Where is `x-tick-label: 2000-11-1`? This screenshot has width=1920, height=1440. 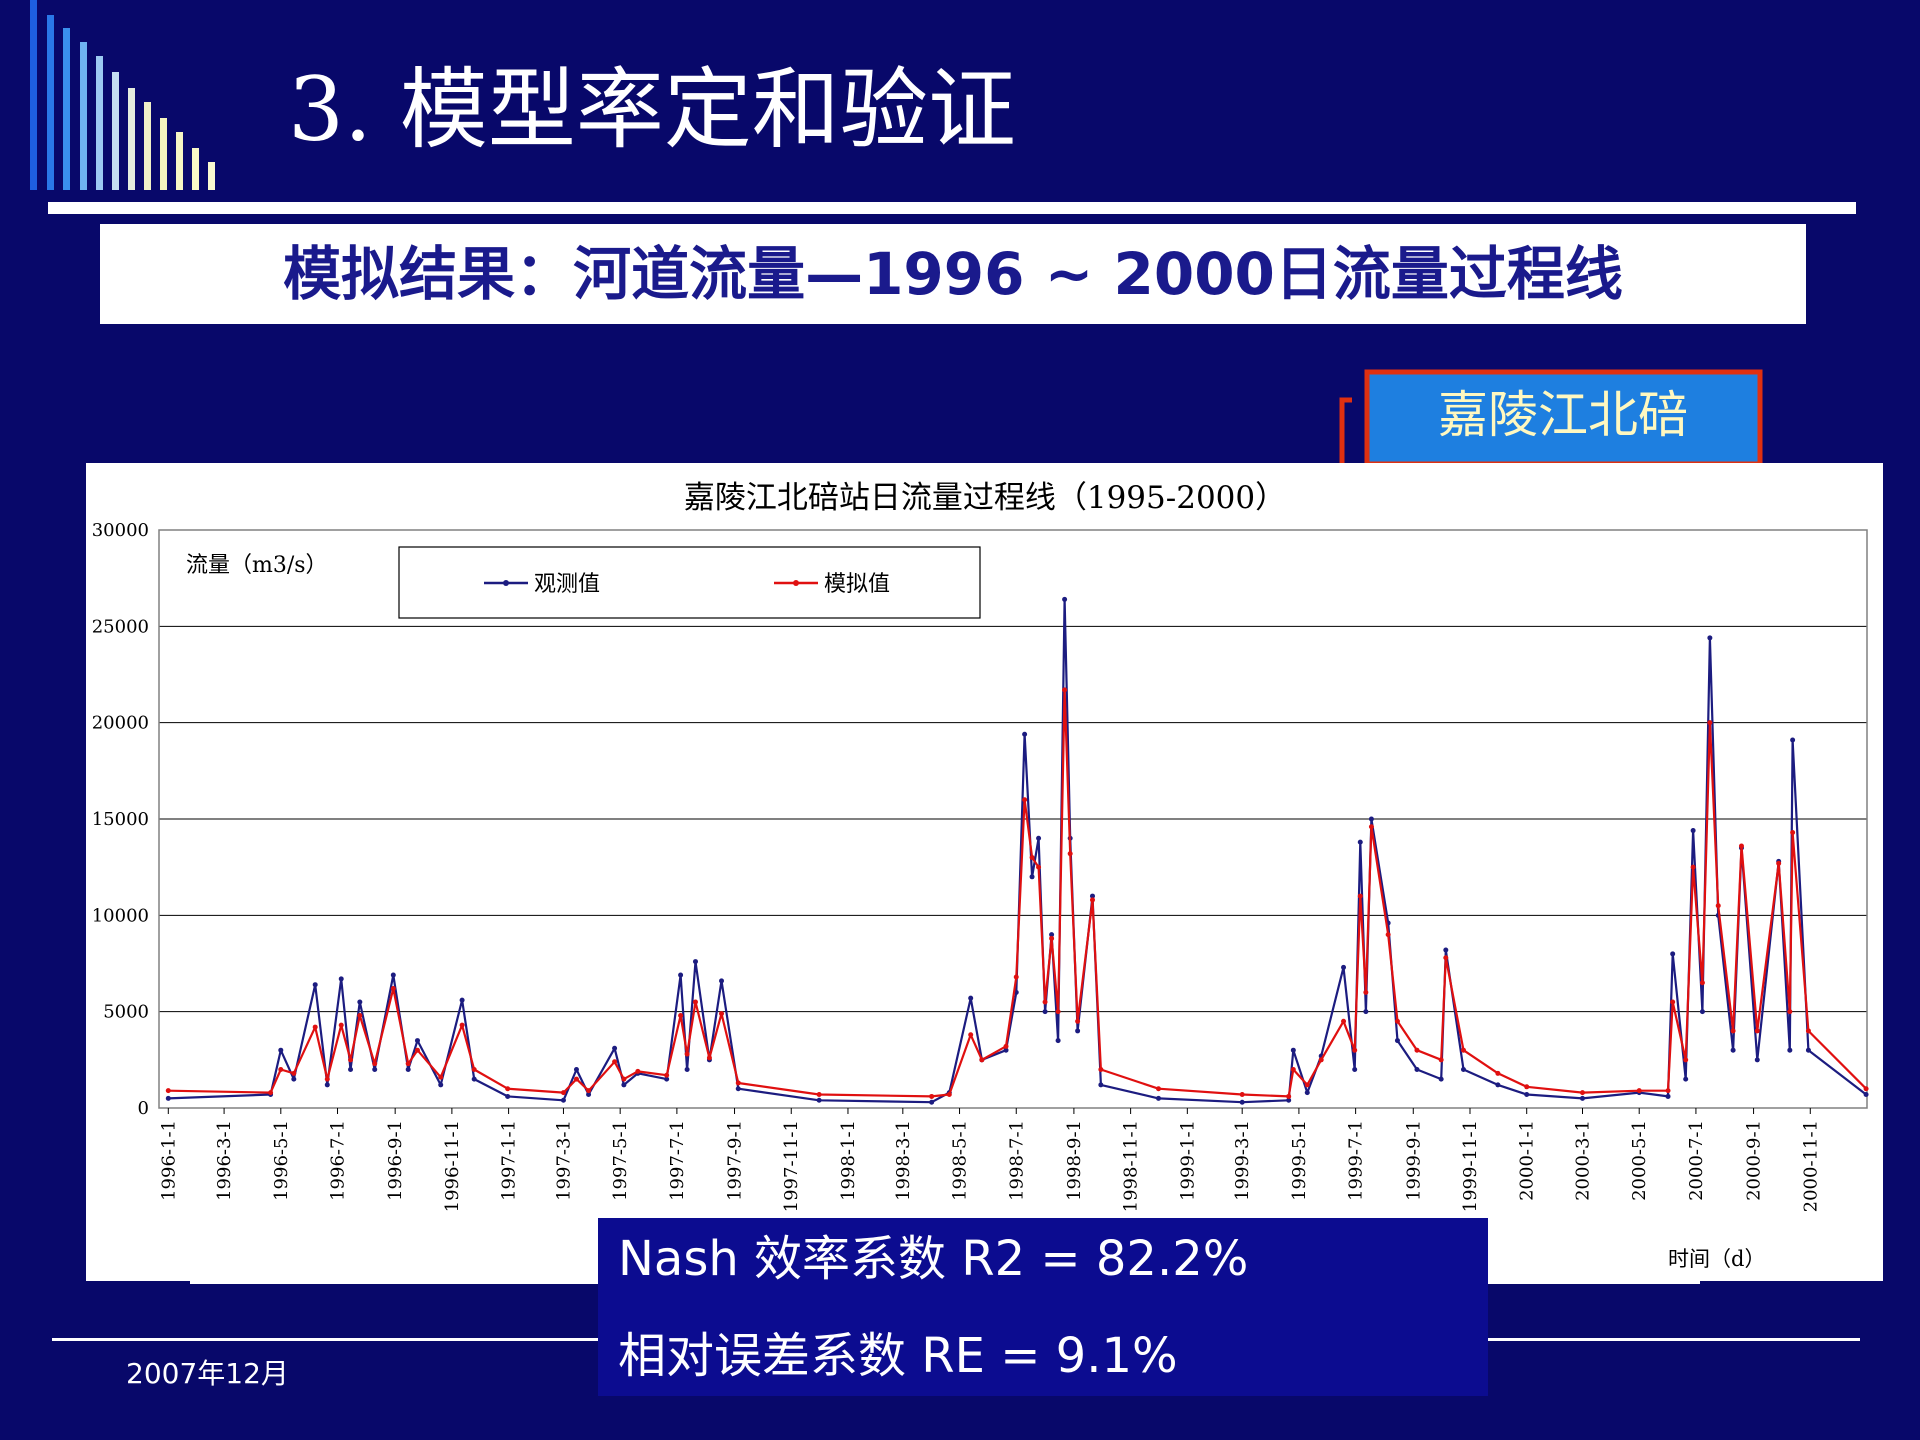 x-tick-label: 2000-11-1 is located at coordinates (1810, 1166).